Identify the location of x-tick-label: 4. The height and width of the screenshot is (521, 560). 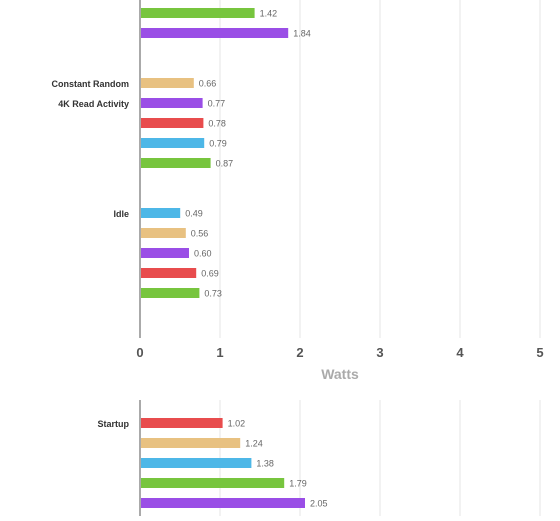
(460, 352).